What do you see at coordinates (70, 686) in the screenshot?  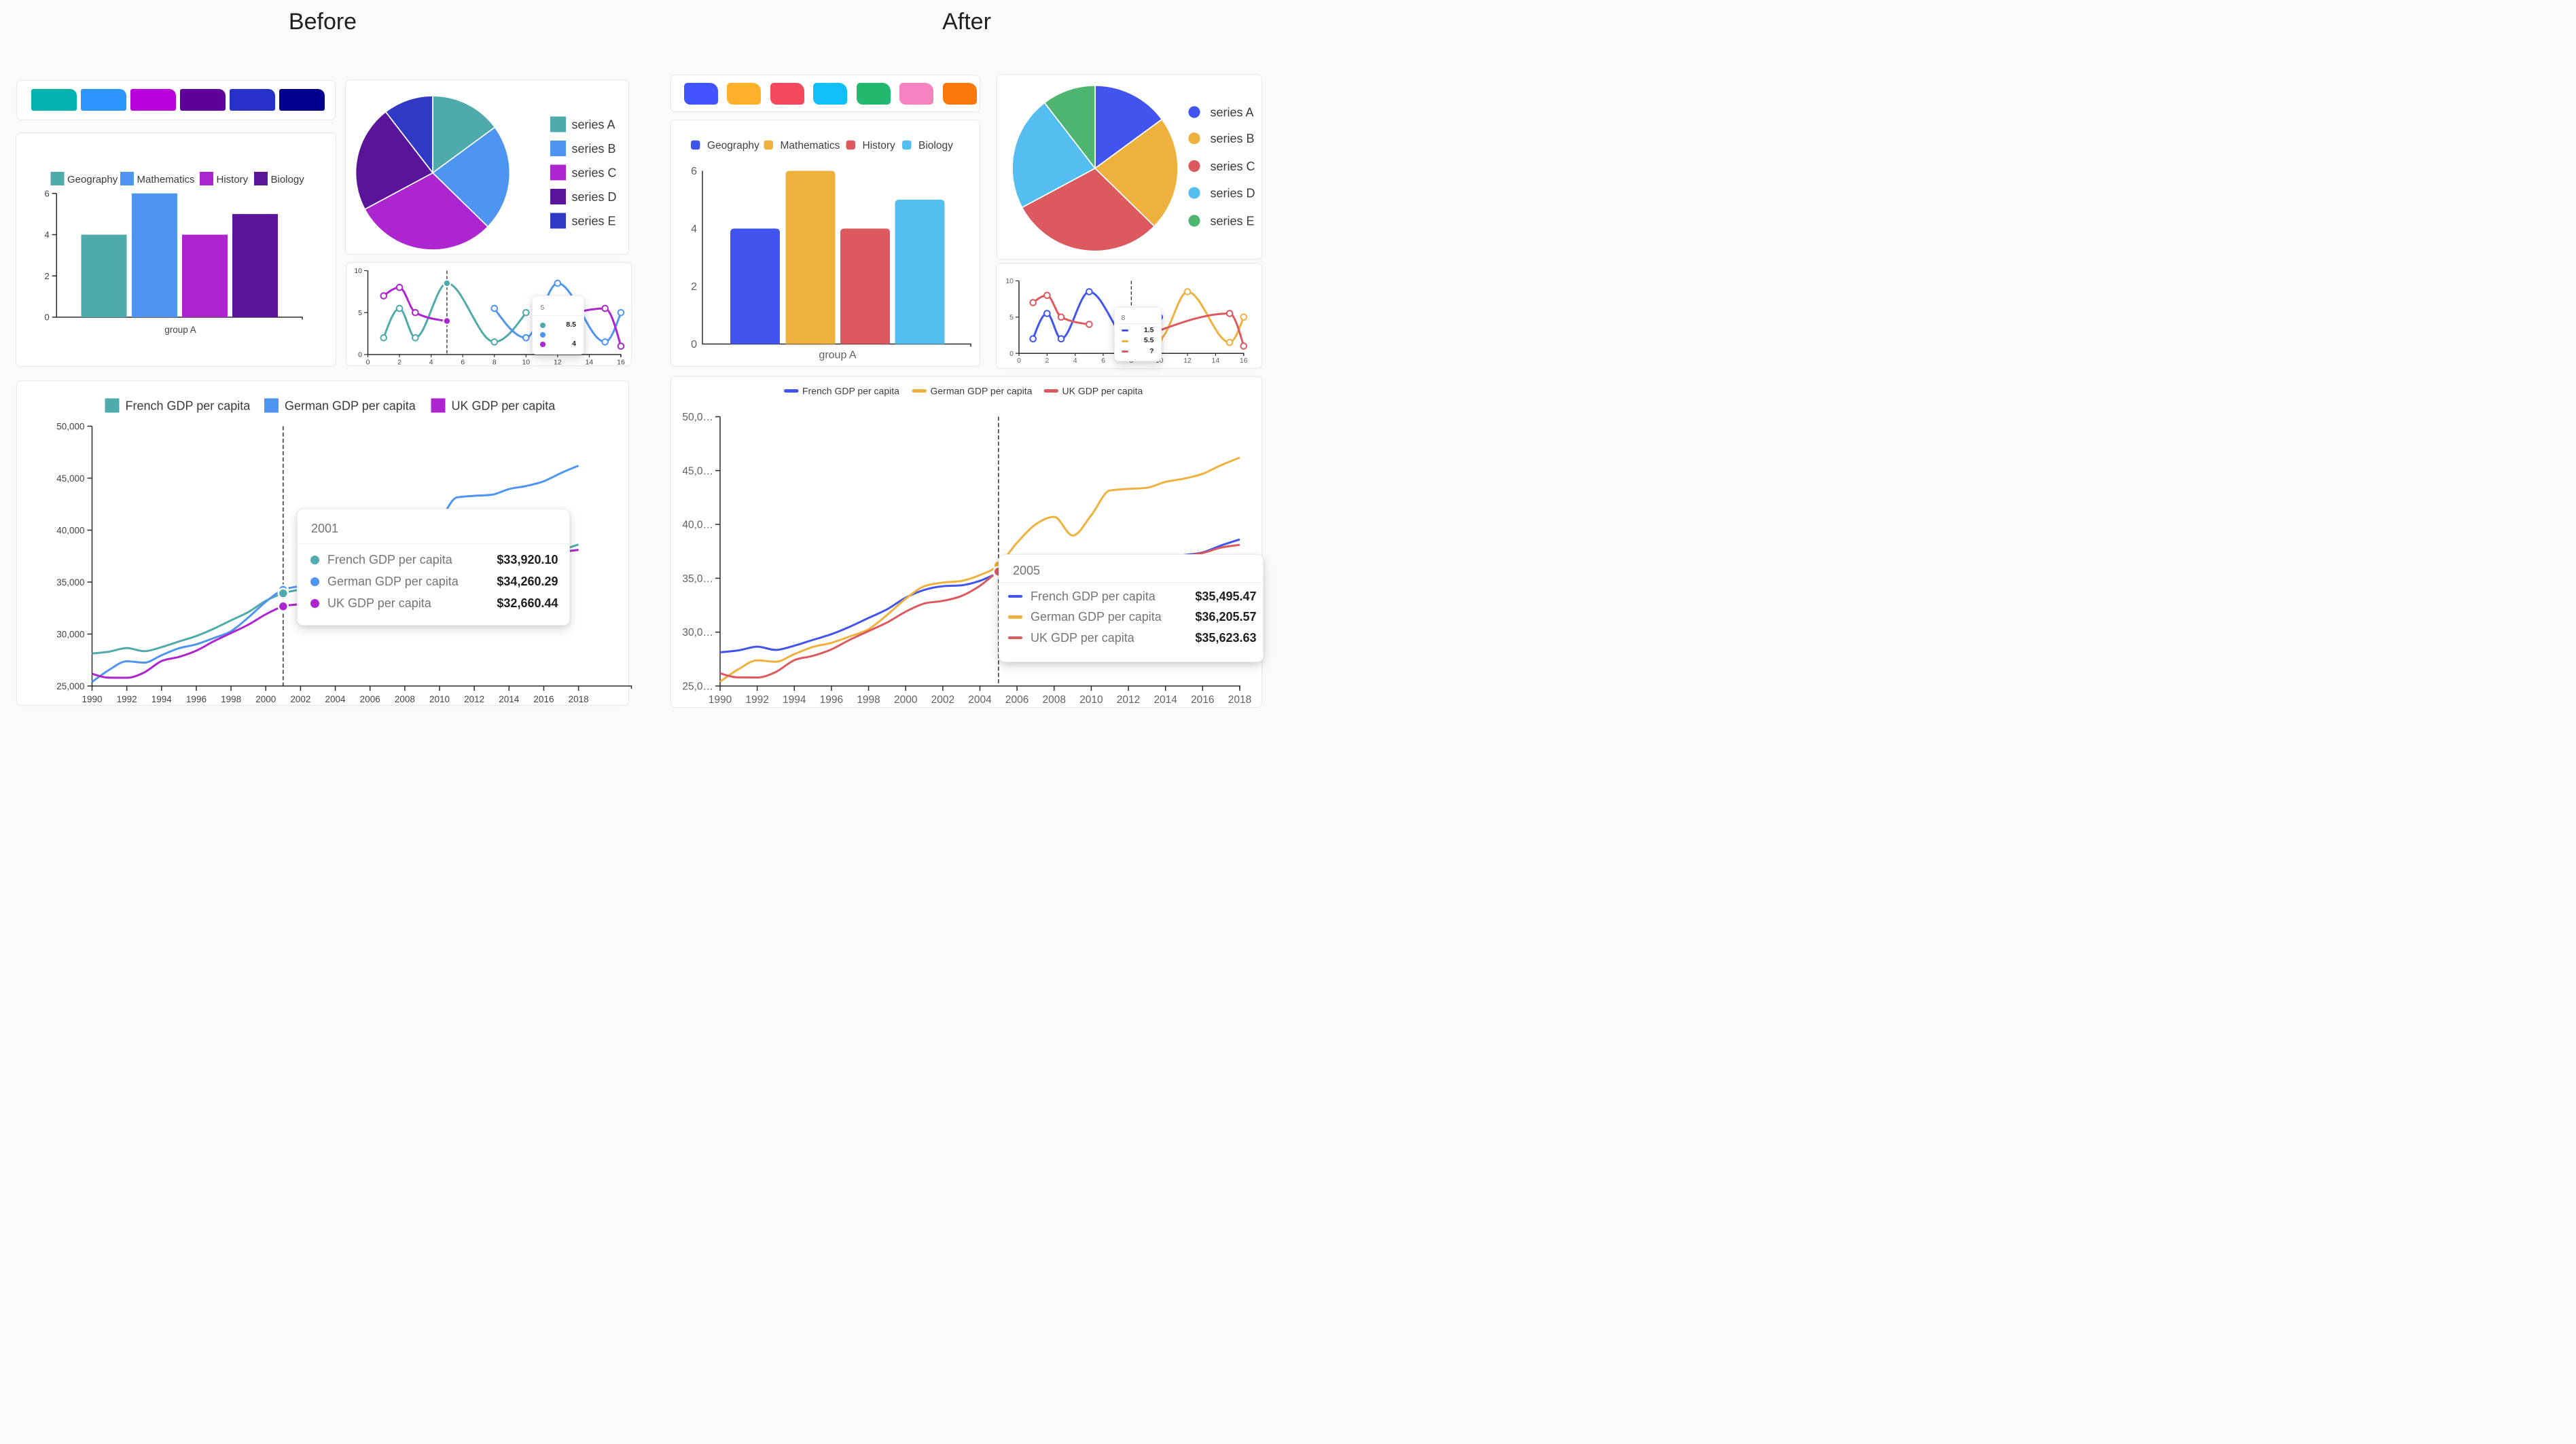 I see `svg-text: 25,000` at bounding box center [70, 686].